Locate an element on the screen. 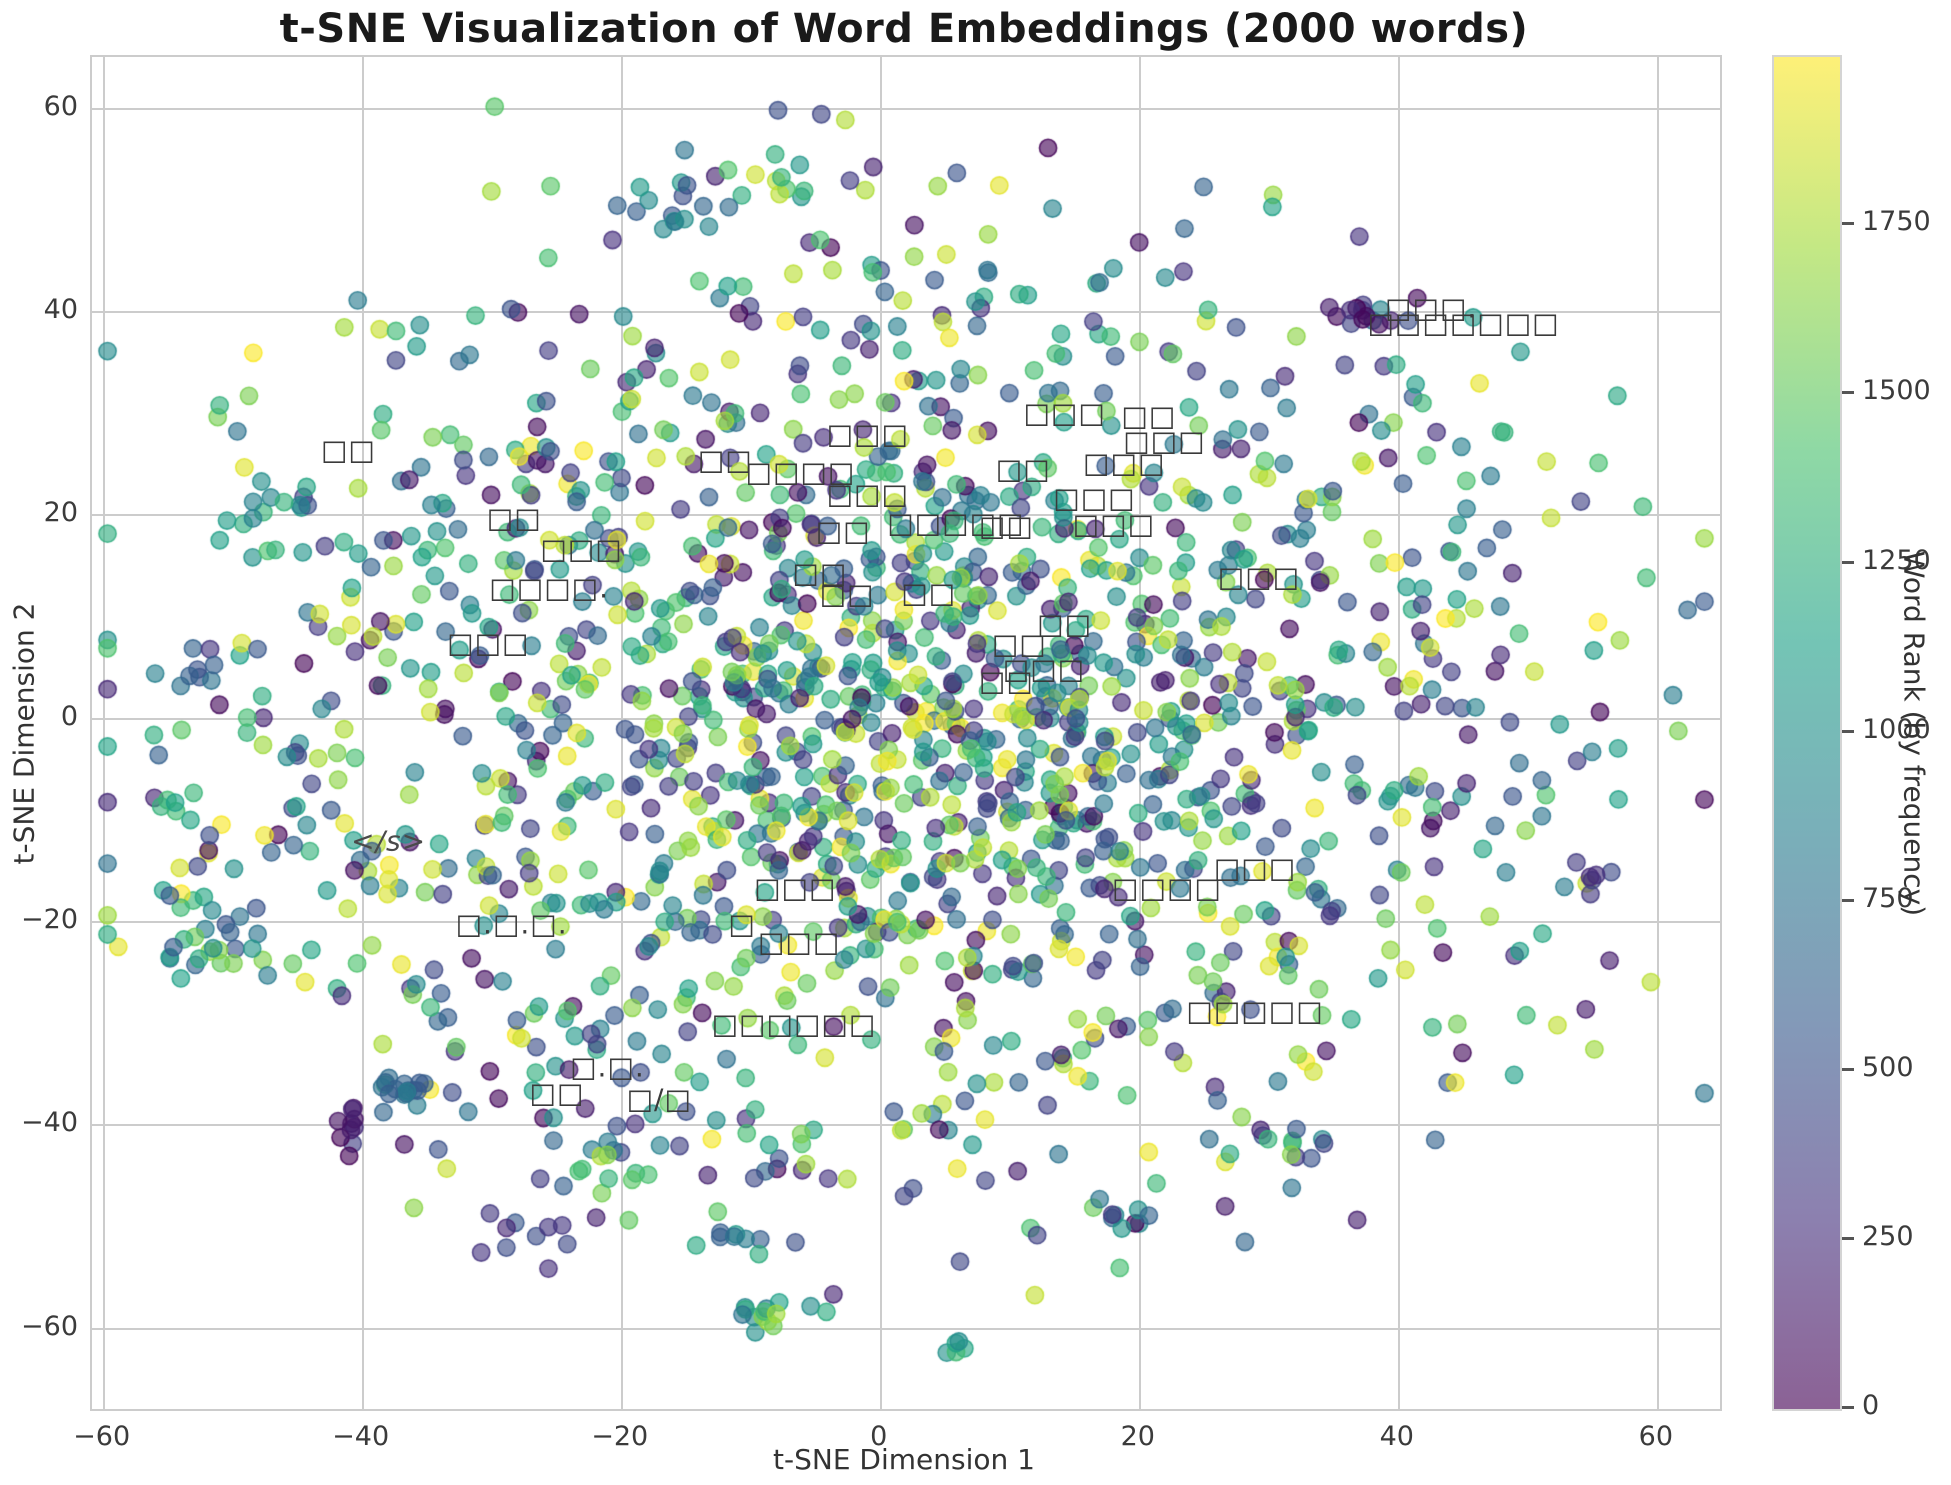 Image resolution: width=1951 pixels, height=1485 pixels. colorbar-tick-label: 750 is located at coordinates (1888, 898).